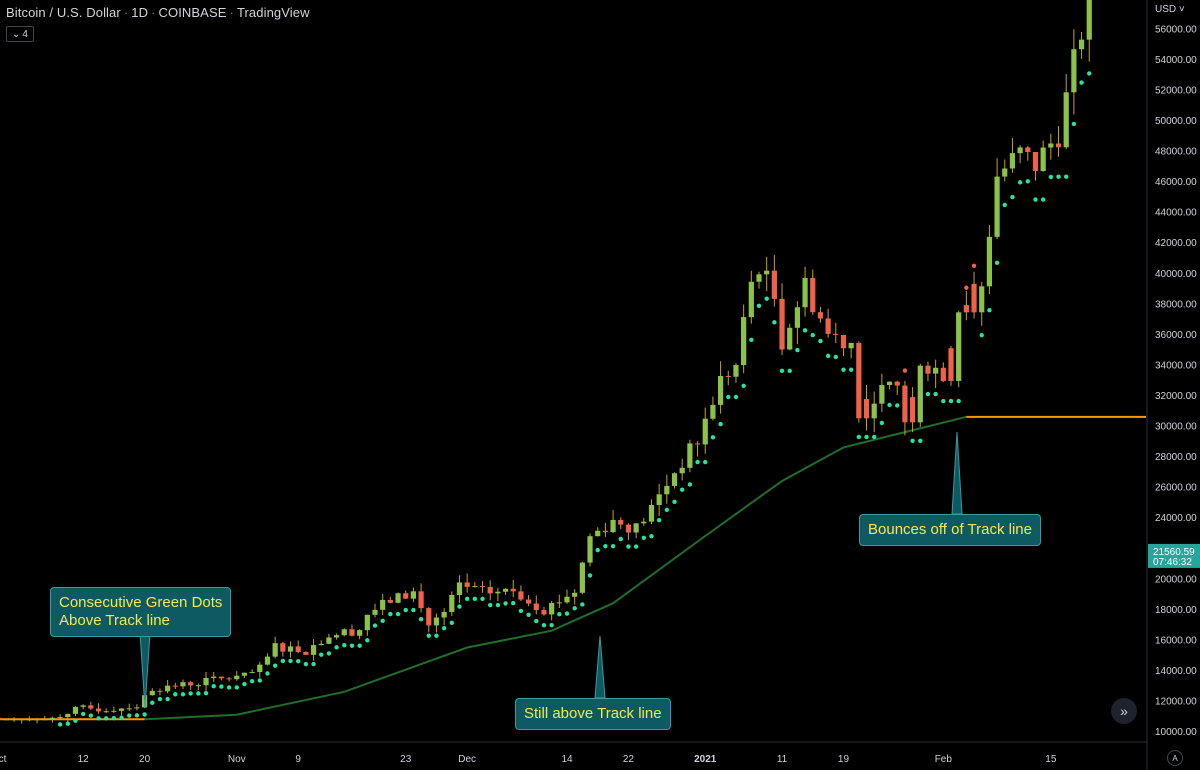 Image resolution: width=1200 pixels, height=770 pixels. I want to click on interval-label: 1D, so click(140, 12).